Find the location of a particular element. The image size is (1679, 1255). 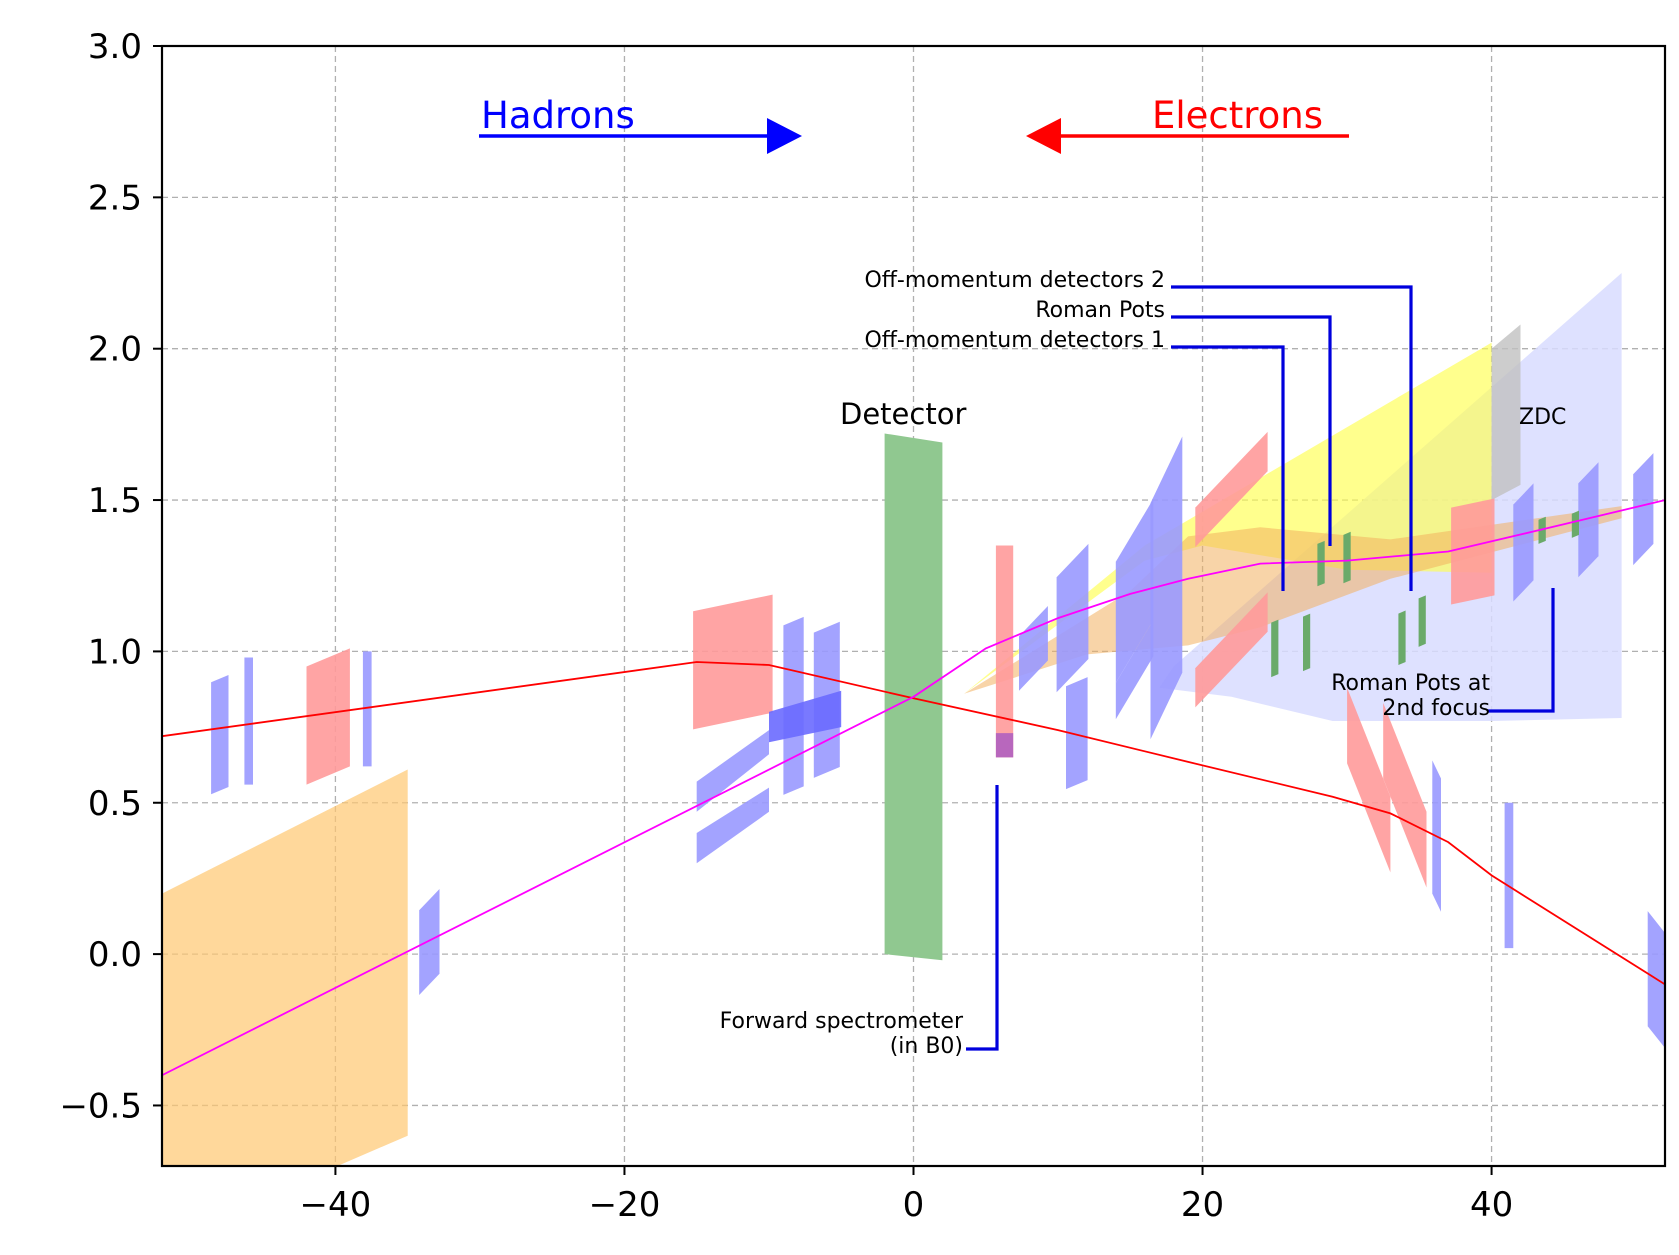

y-tick-label: 0.5 is located at coordinates (115, 804).